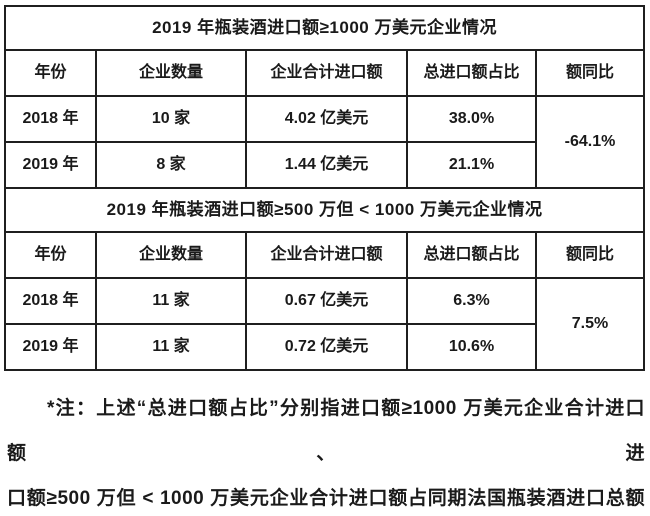 The width and height of the screenshot is (650, 516). What do you see at coordinates (326, 73) in the screenshot?
I see `section1-header-total-import: 企业合计进口额` at bounding box center [326, 73].